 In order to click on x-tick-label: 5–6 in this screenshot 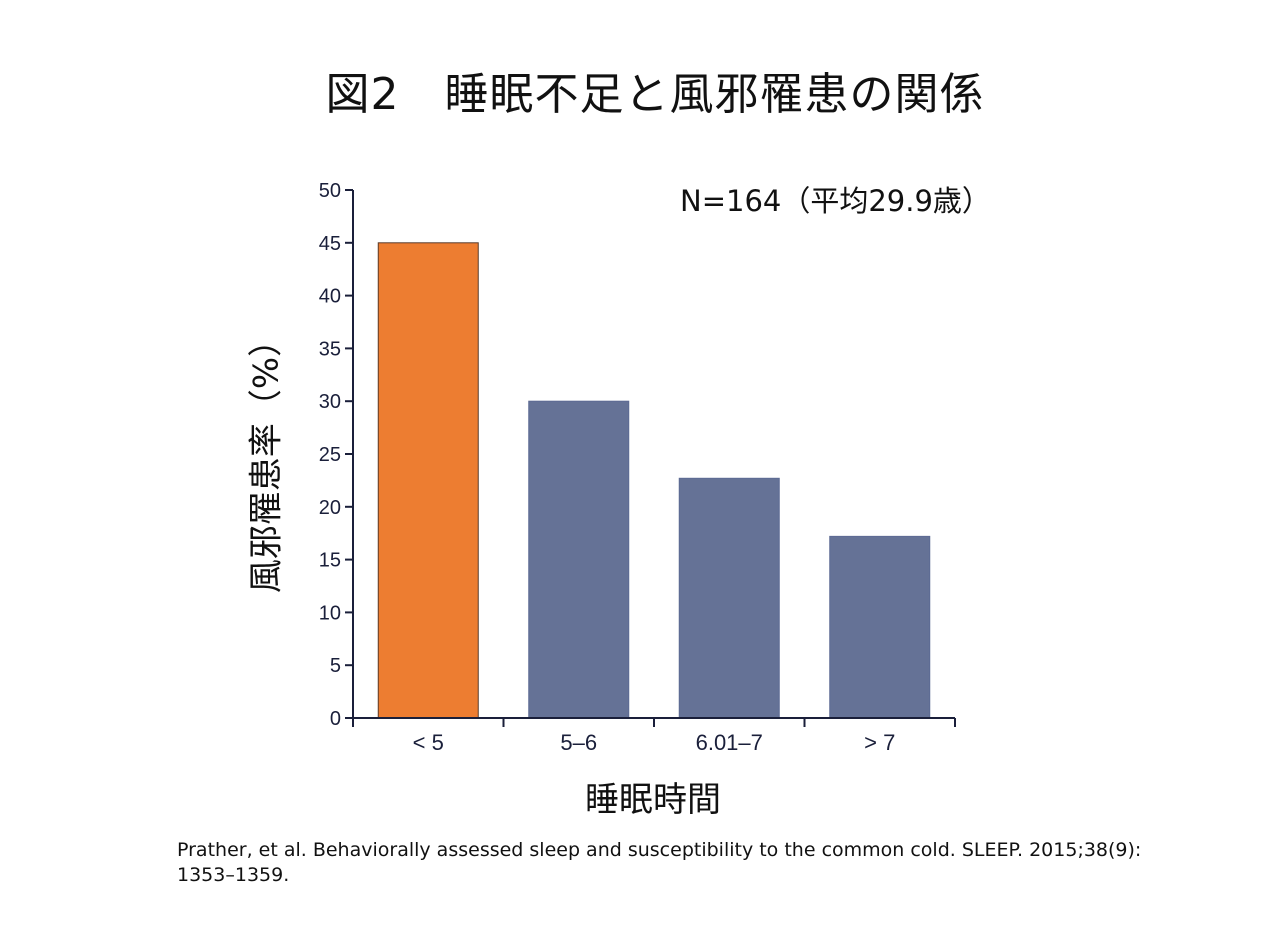, I will do `click(578, 742)`.